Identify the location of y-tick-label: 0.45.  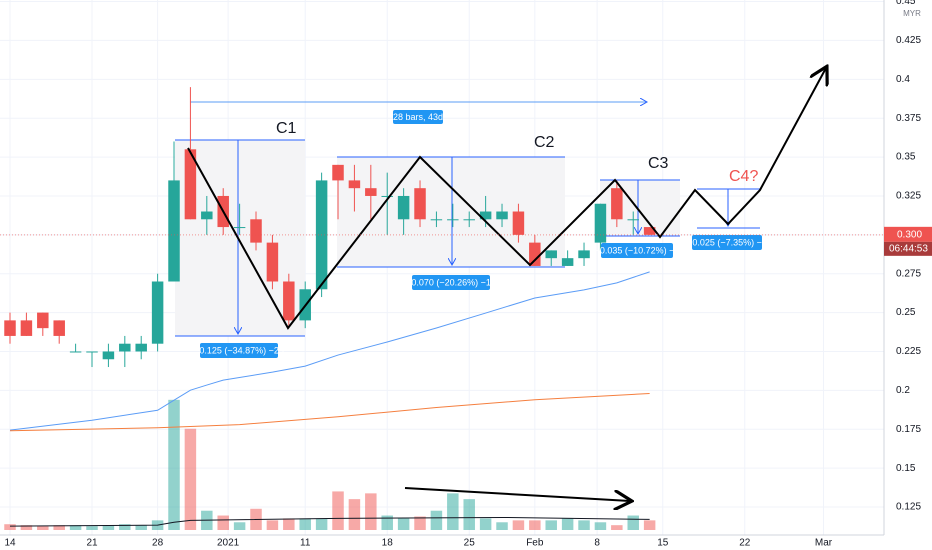
(906, 3).